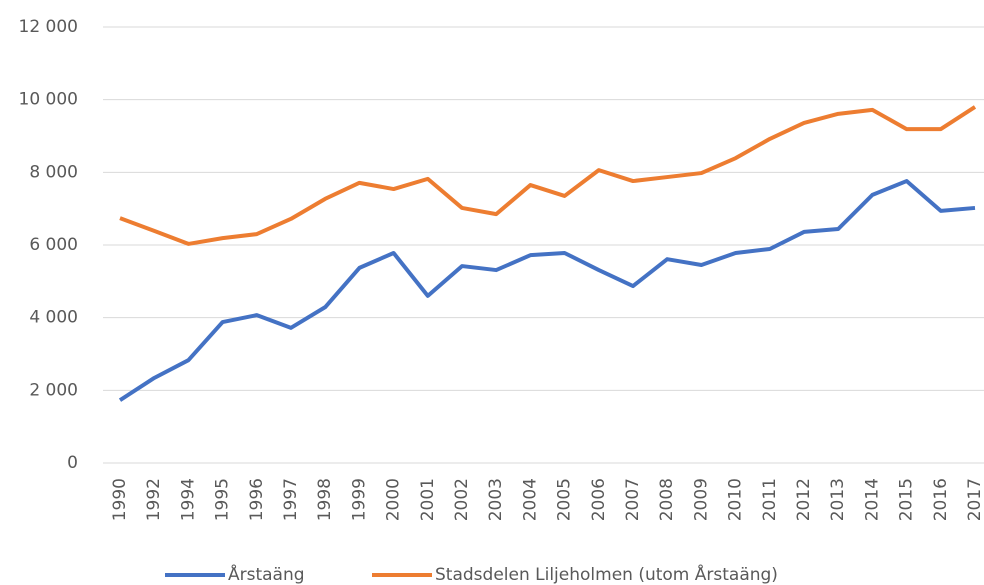 Image resolution: width=984 pixels, height=585 pixels. I want to click on x-tick-label: 2004, so click(530, 499).